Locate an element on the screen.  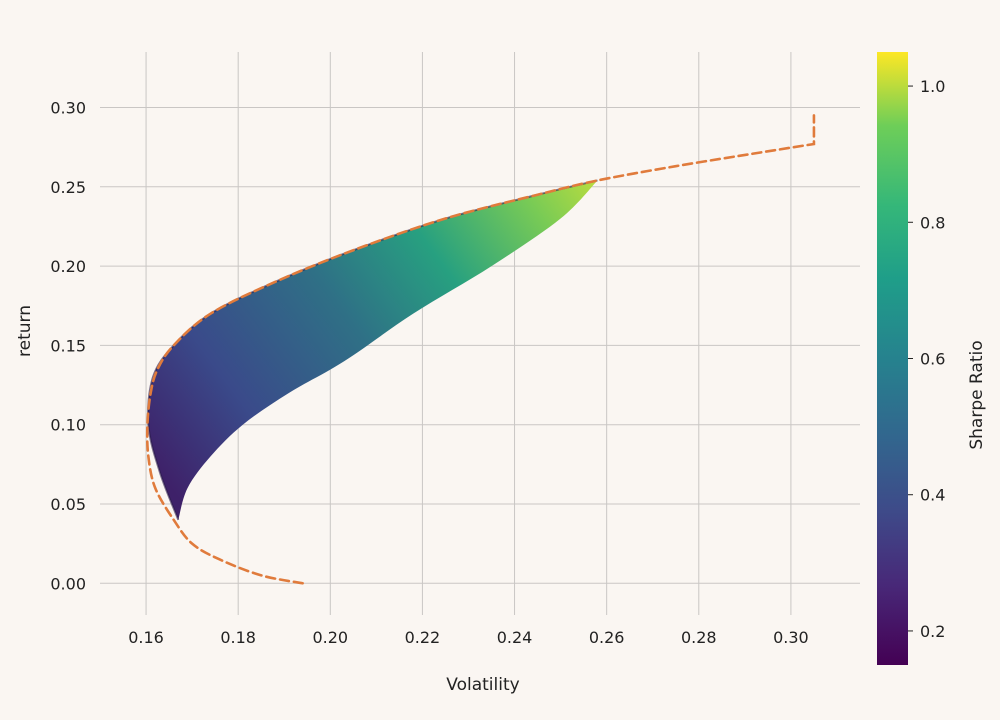
colorbar-tick-label: 0.2 is located at coordinates (932, 631).